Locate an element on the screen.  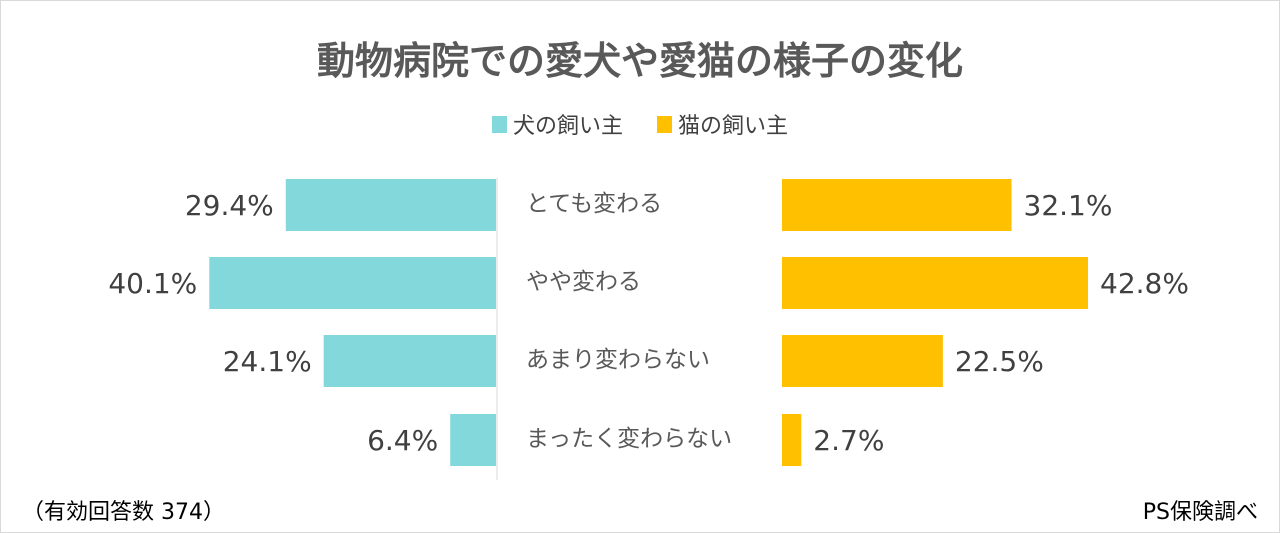
legend-label-cat: 猫の飼い主 is located at coordinates (733, 126).